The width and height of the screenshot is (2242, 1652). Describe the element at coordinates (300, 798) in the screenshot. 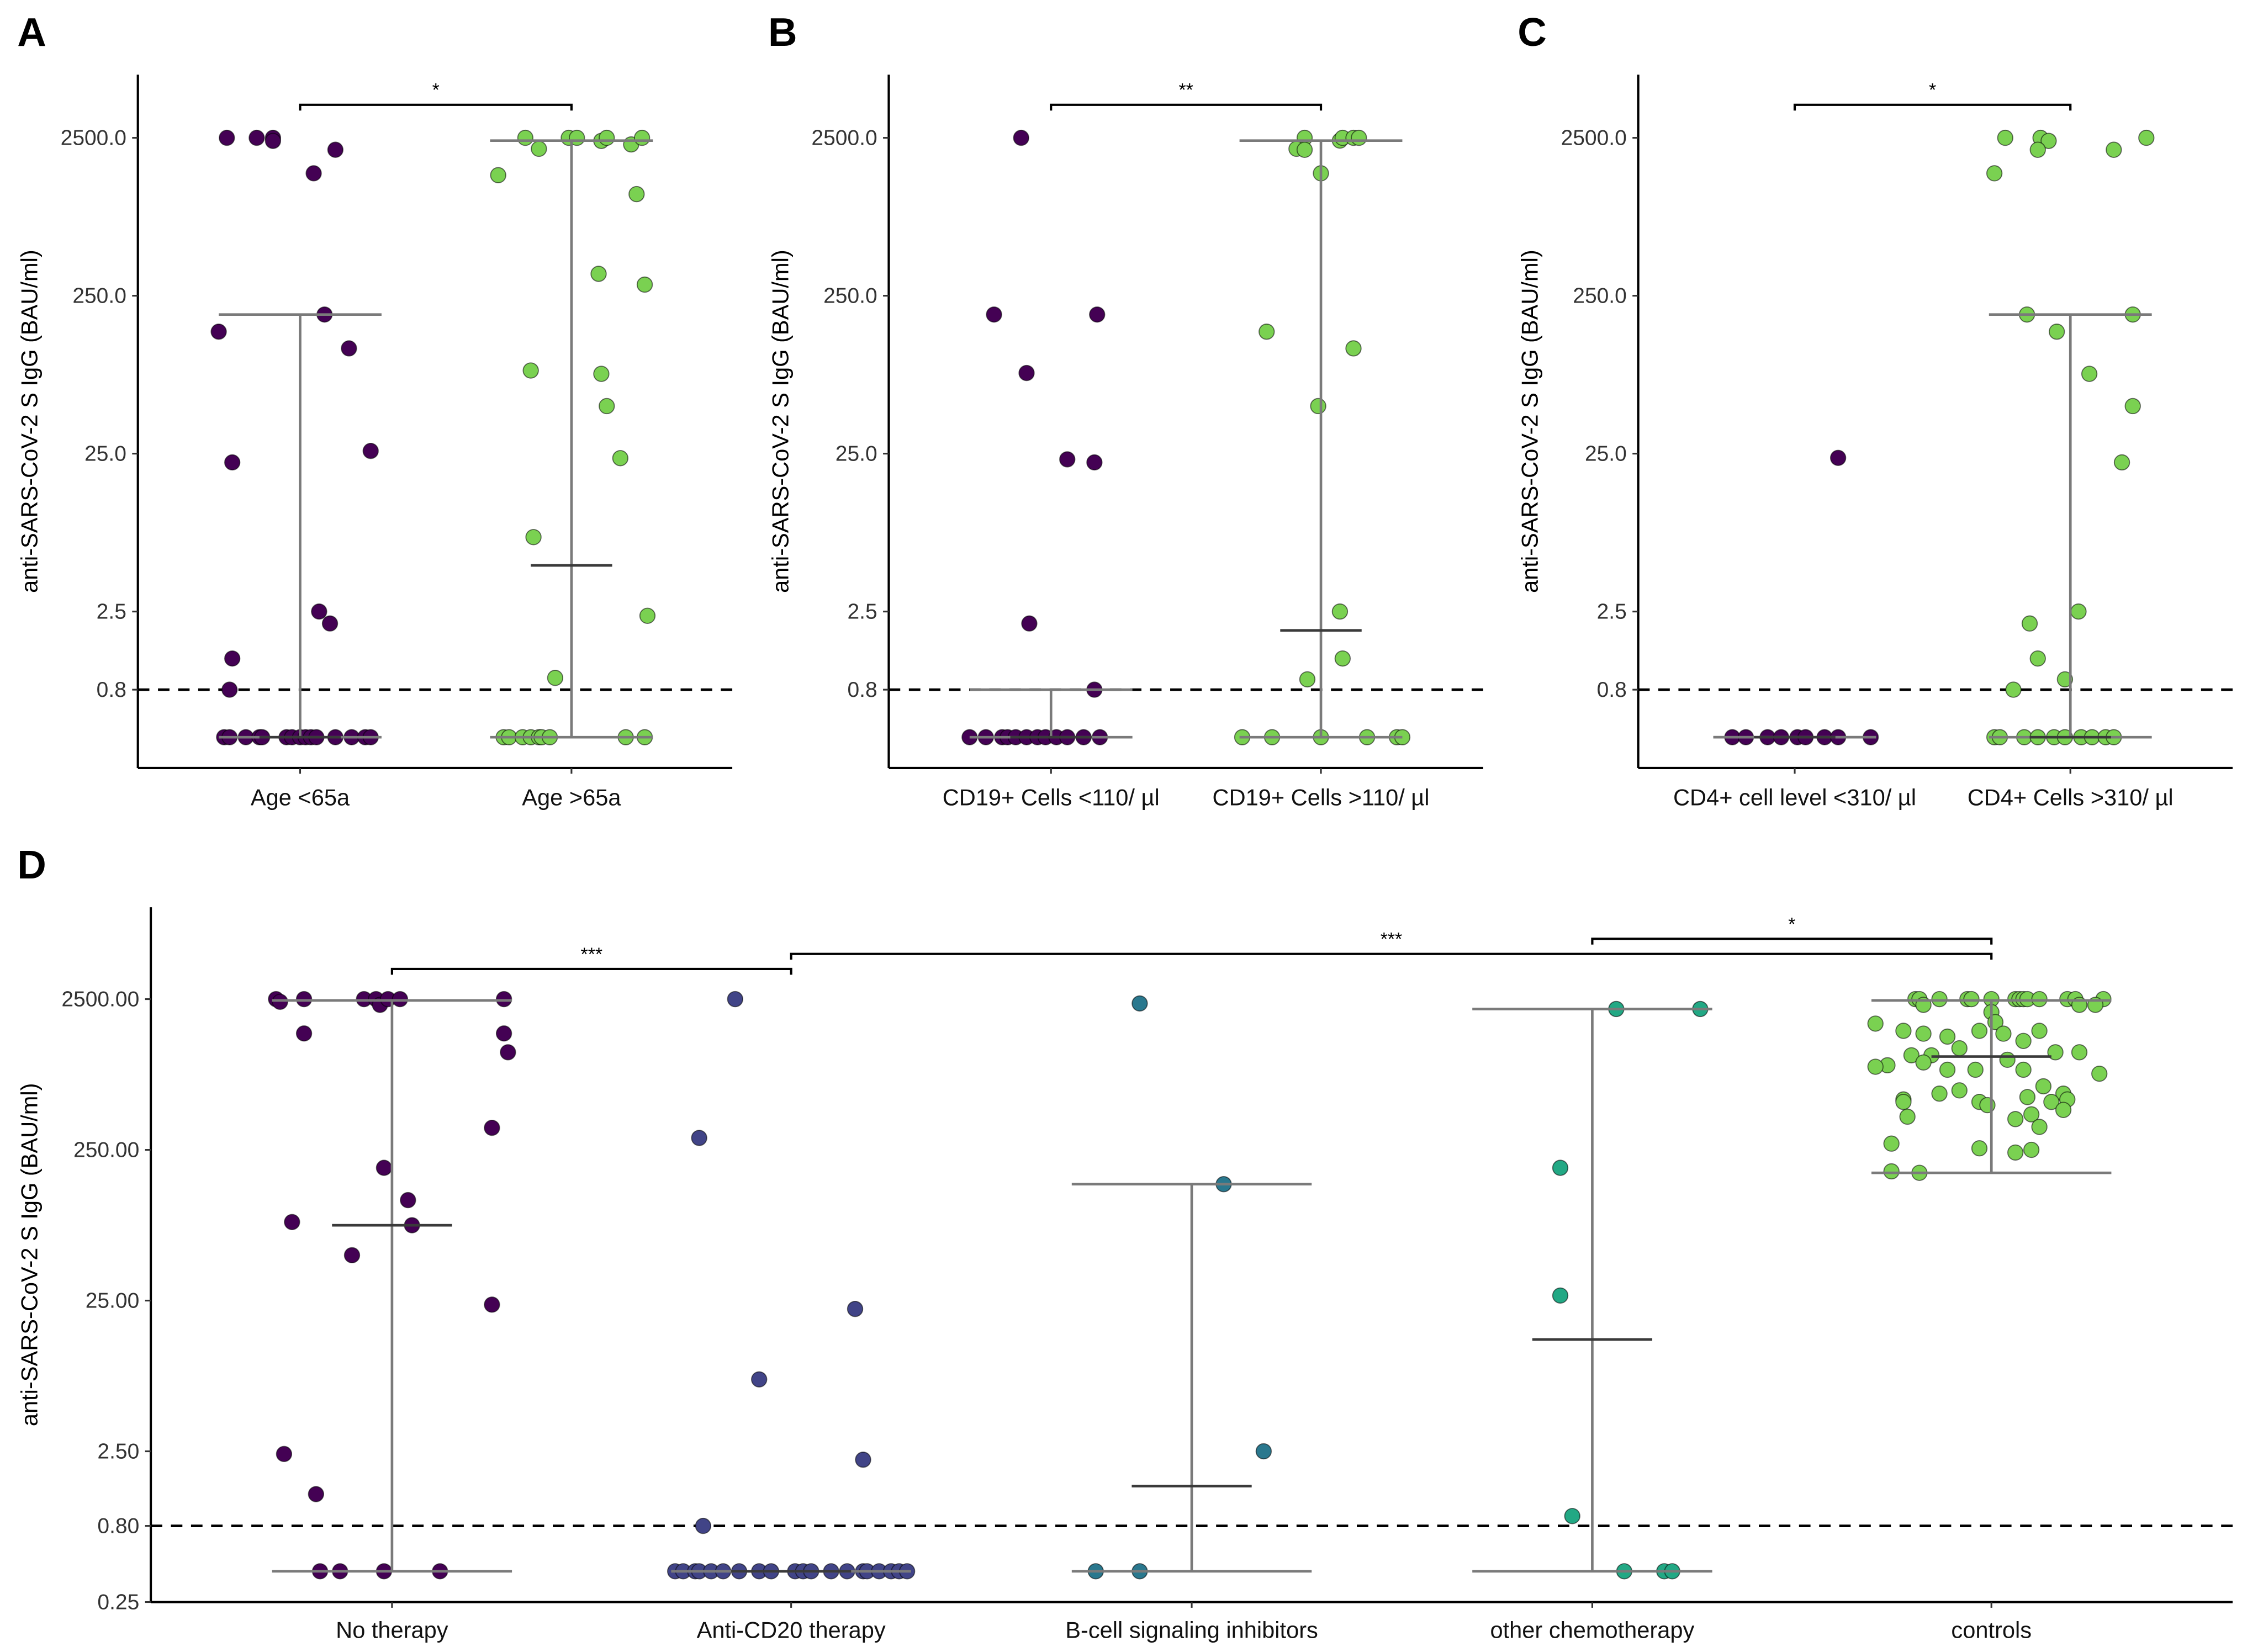

I see `x-tick-label: Age <65a` at that location.